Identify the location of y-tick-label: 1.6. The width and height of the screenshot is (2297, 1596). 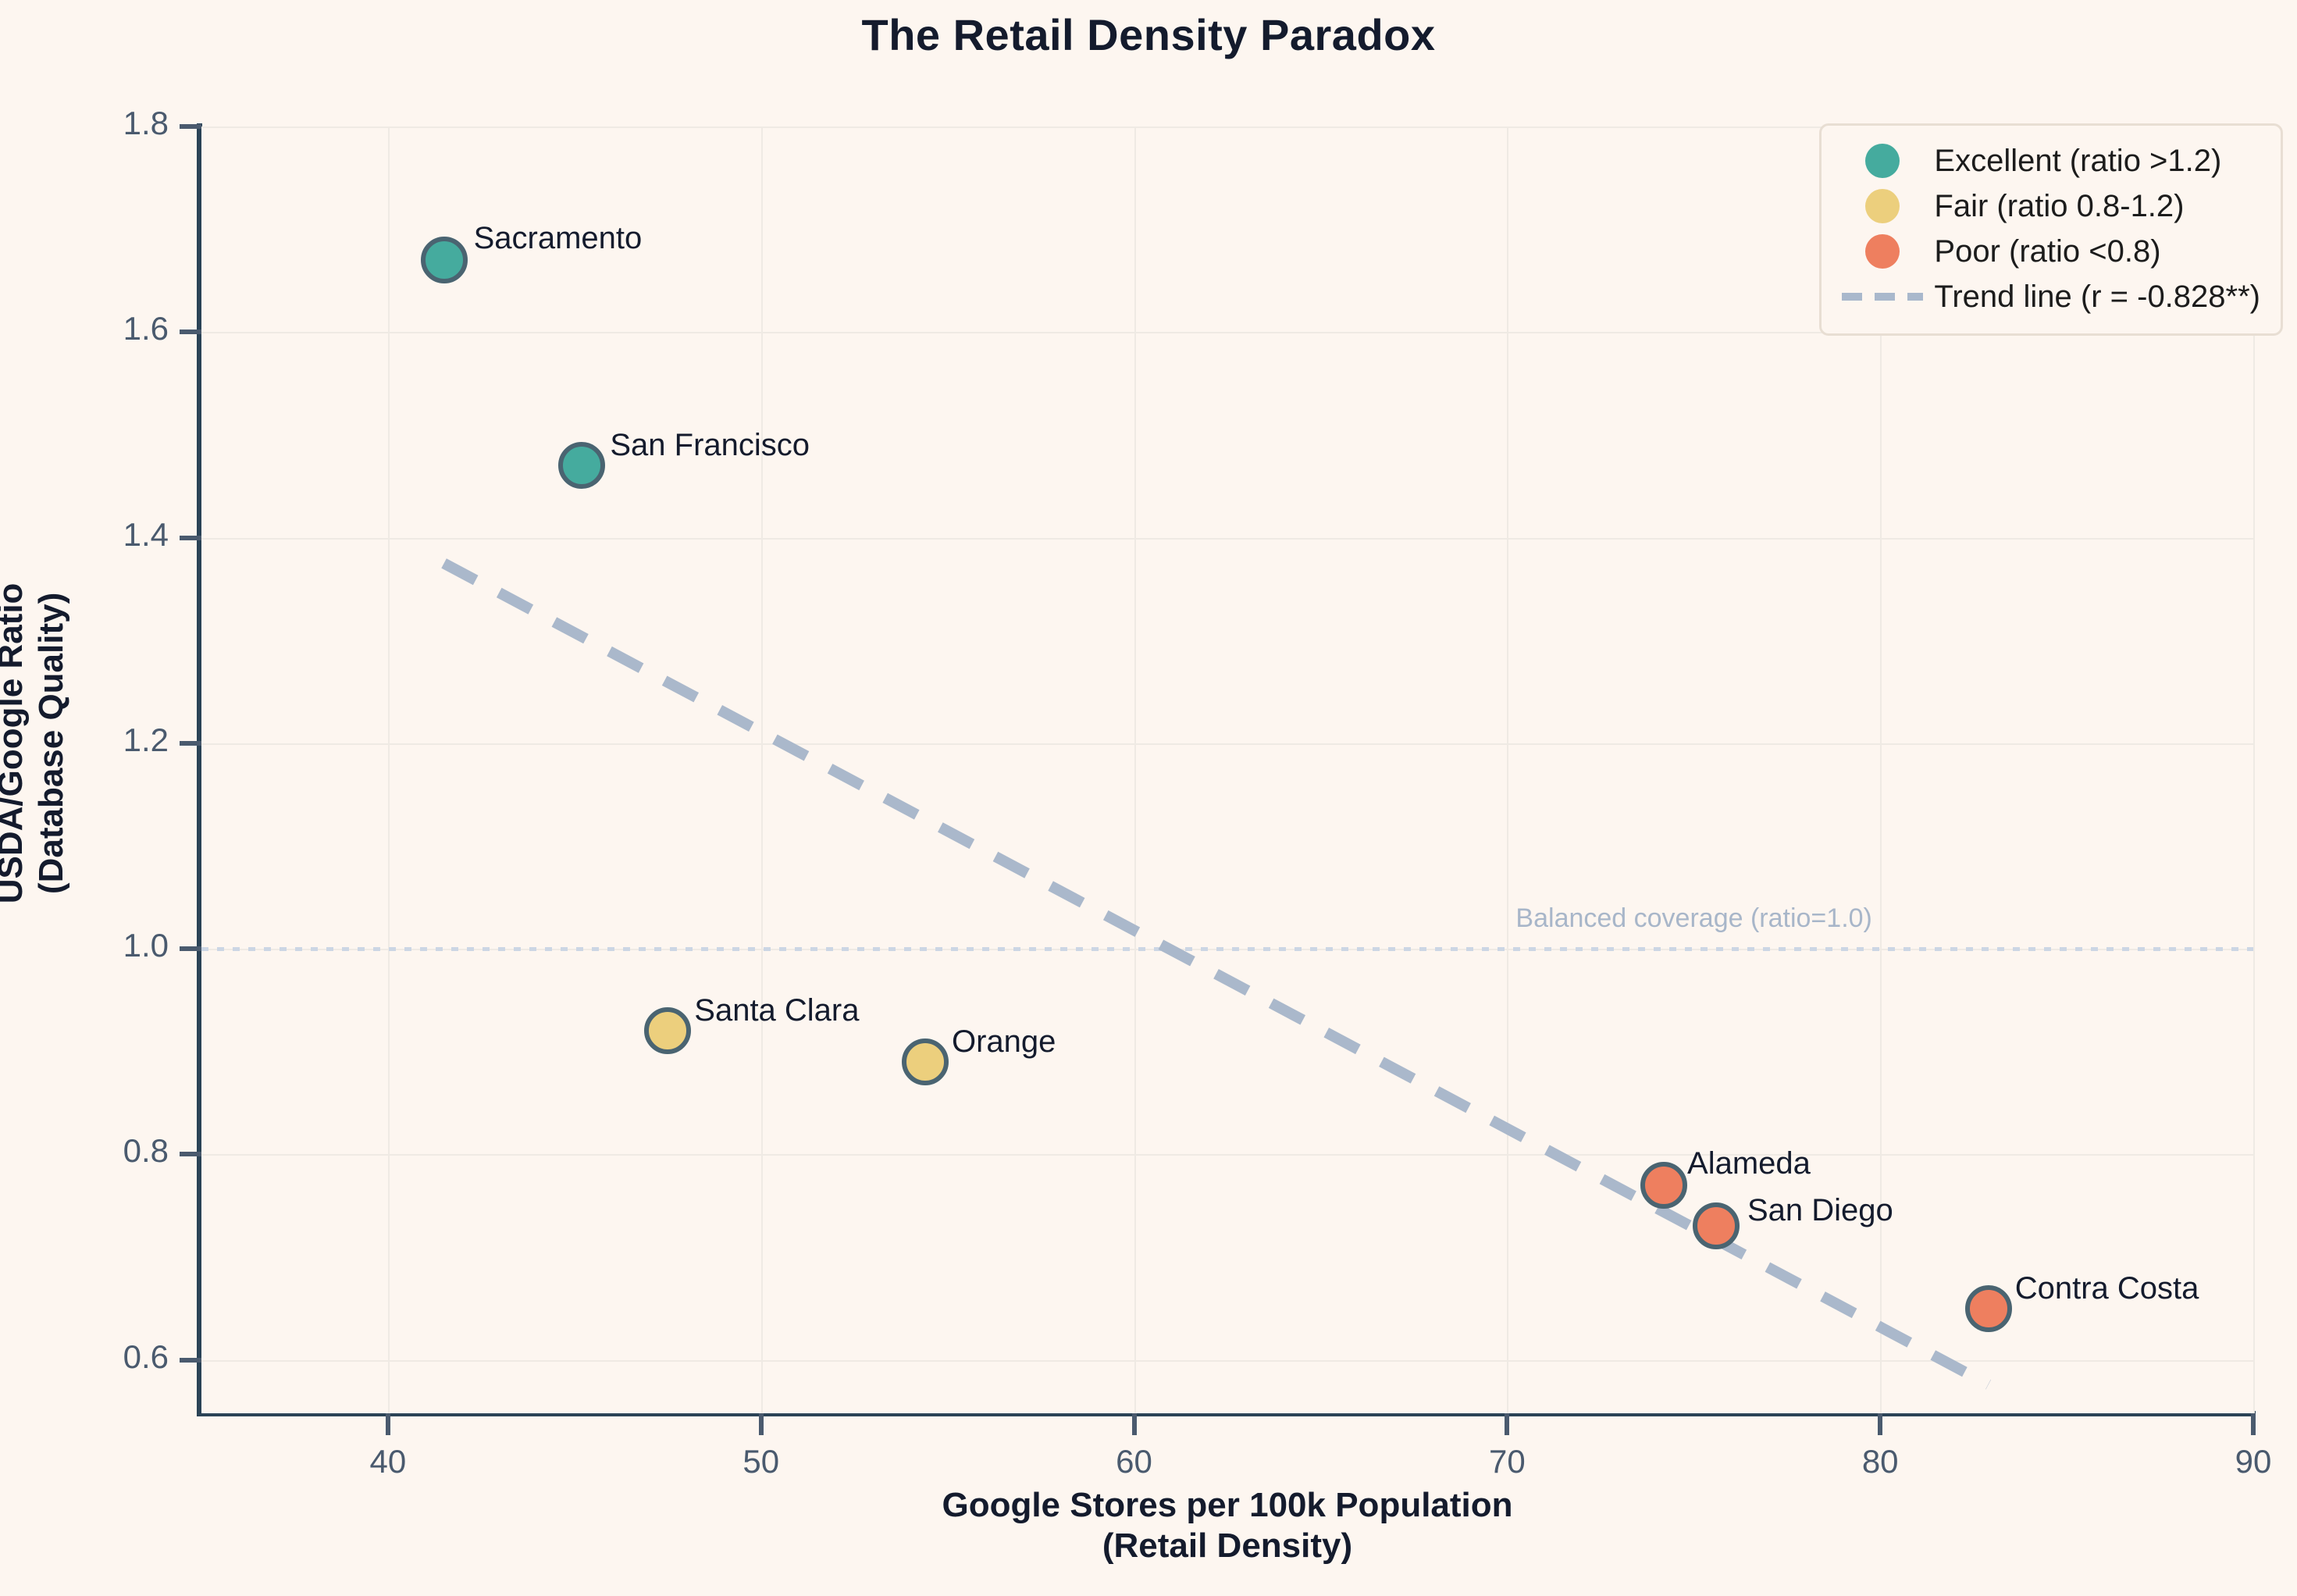
(146, 328).